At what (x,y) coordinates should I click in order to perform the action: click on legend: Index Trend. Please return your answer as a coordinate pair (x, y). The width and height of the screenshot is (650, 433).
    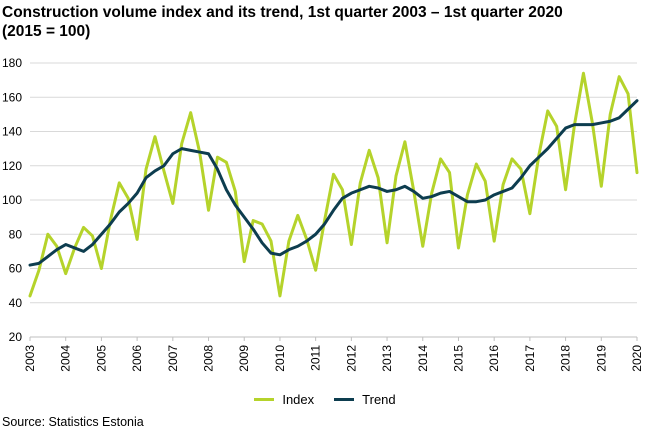
    Looking at the image, I should click on (325, 399).